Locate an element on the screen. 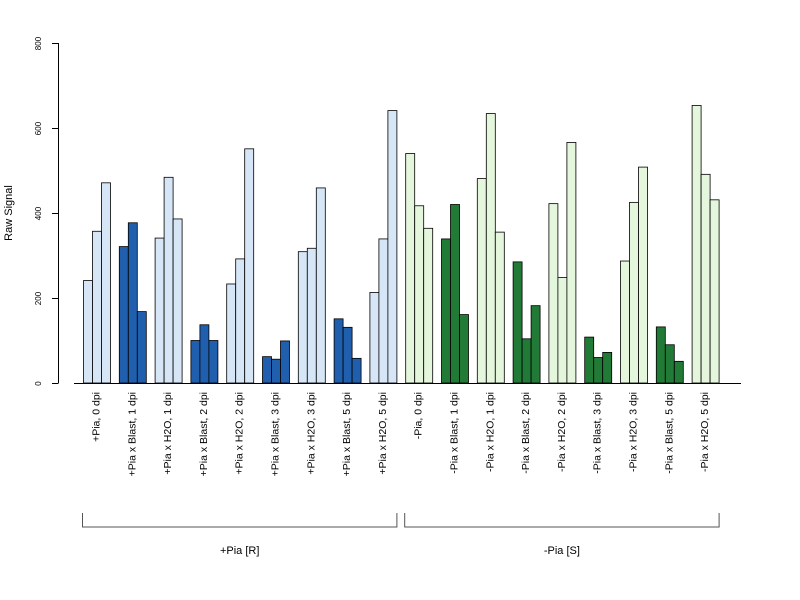  x-tick-label: +Pia x Blast, 3 dpi is located at coordinates (276, 434).